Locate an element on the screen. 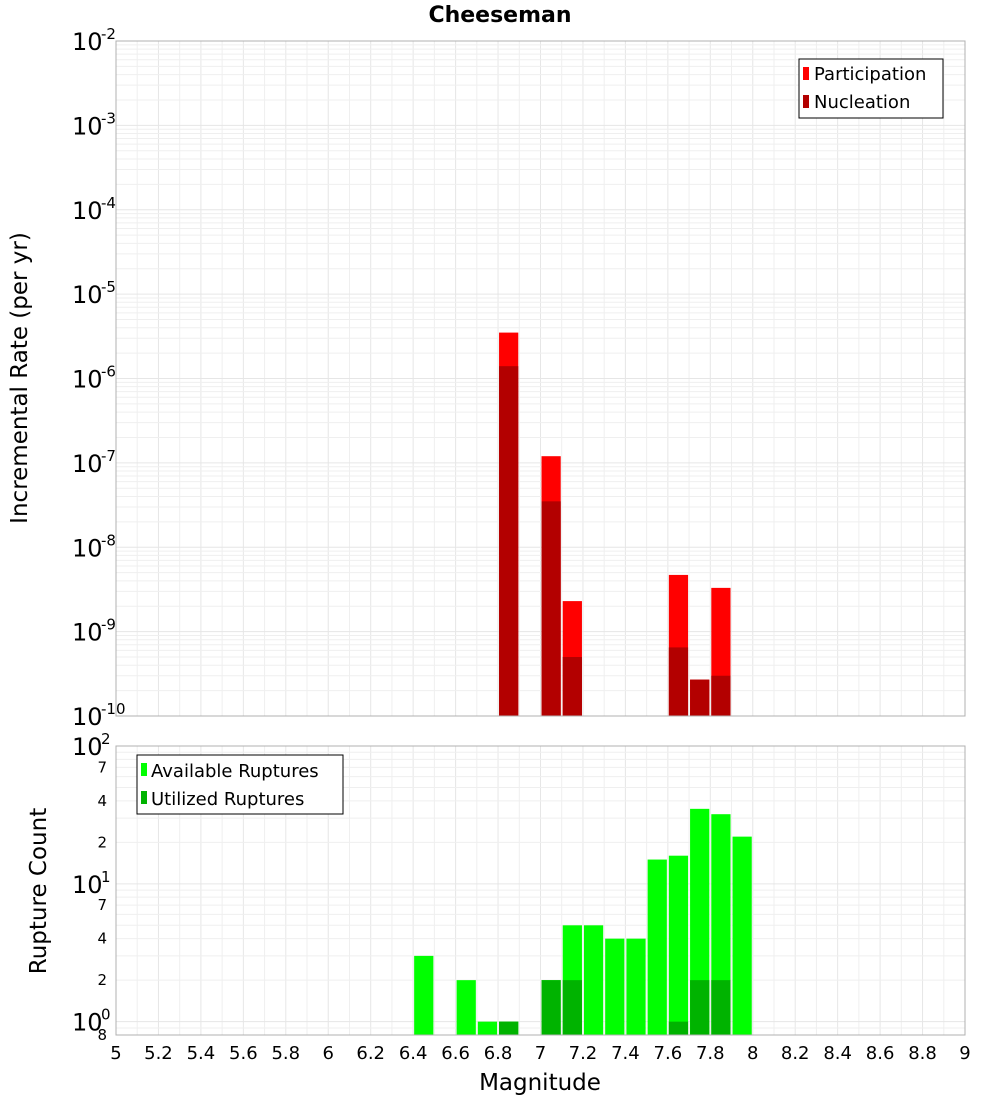 This screenshot has width=1000, height=1100. legend-label-available: Available Ruptures is located at coordinates (235, 771).